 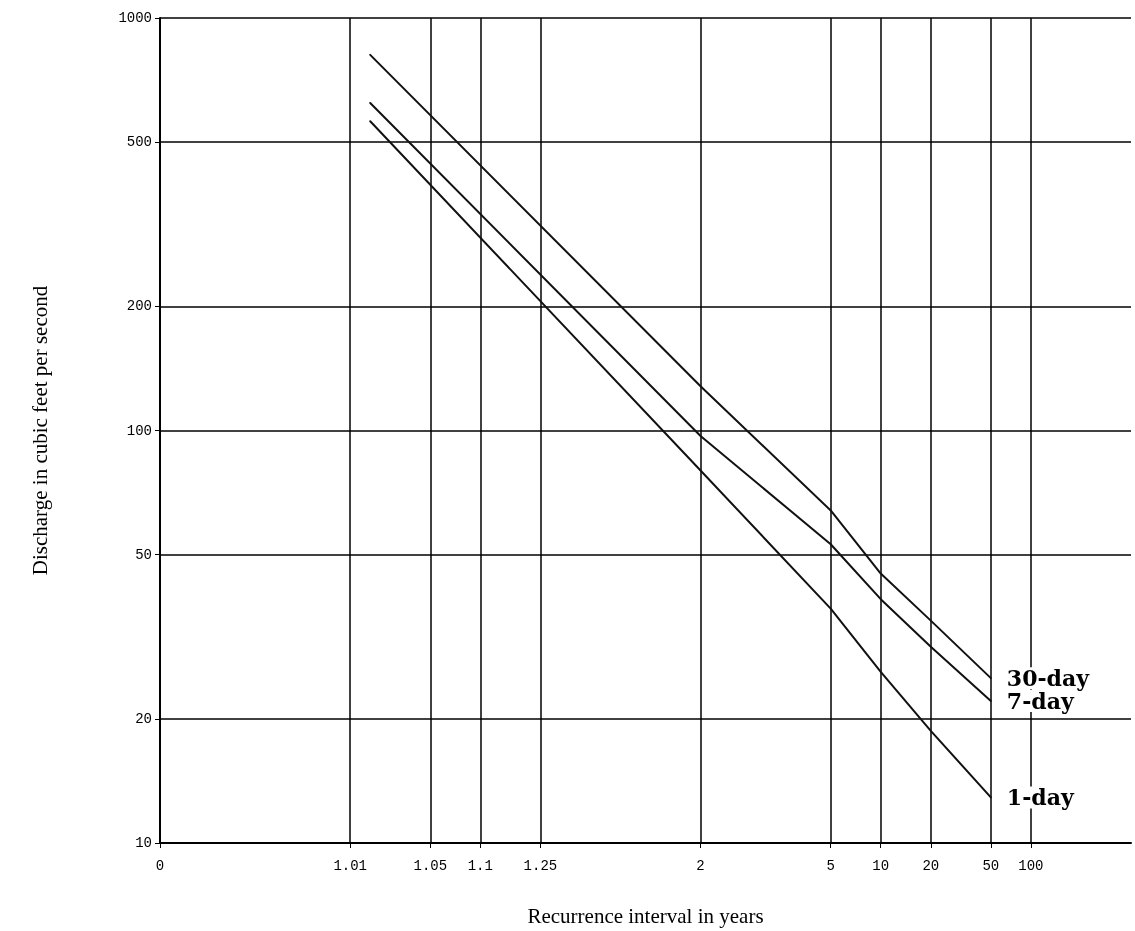 I want to click on y-tick-label: 50, so click(x=143, y=554).